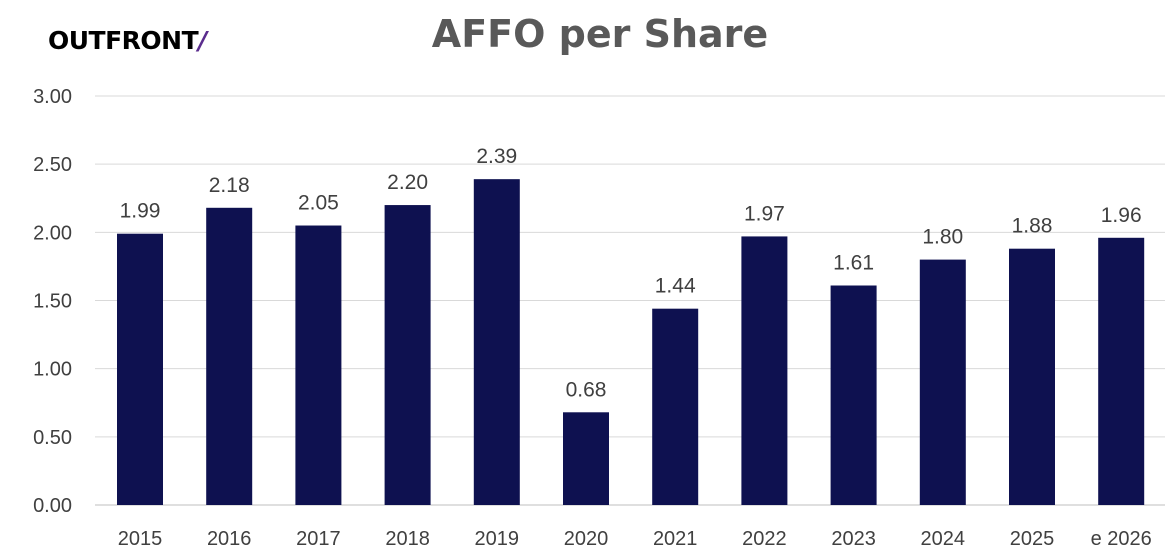 This screenshot has height=558, width=1173. I want to click on data-label: 2.05, so click(318, 203).